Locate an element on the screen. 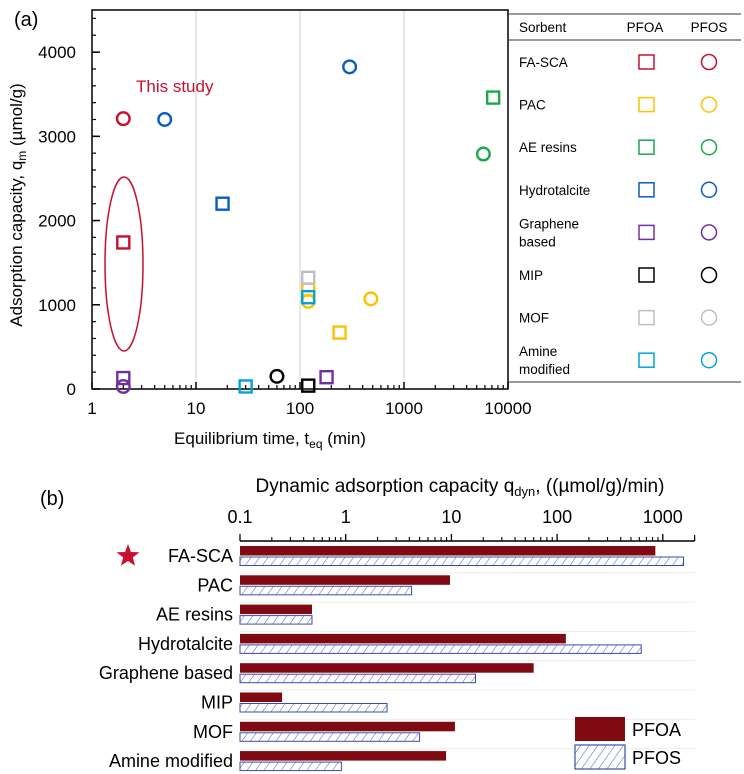  x-axis-label: Equilibrium time, teq (min) is located at coordinates (270, 440).